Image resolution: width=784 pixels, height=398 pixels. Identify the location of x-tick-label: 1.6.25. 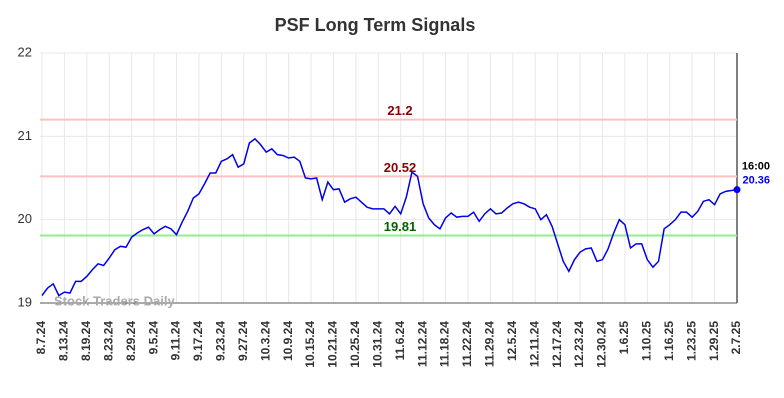
(624, 338).